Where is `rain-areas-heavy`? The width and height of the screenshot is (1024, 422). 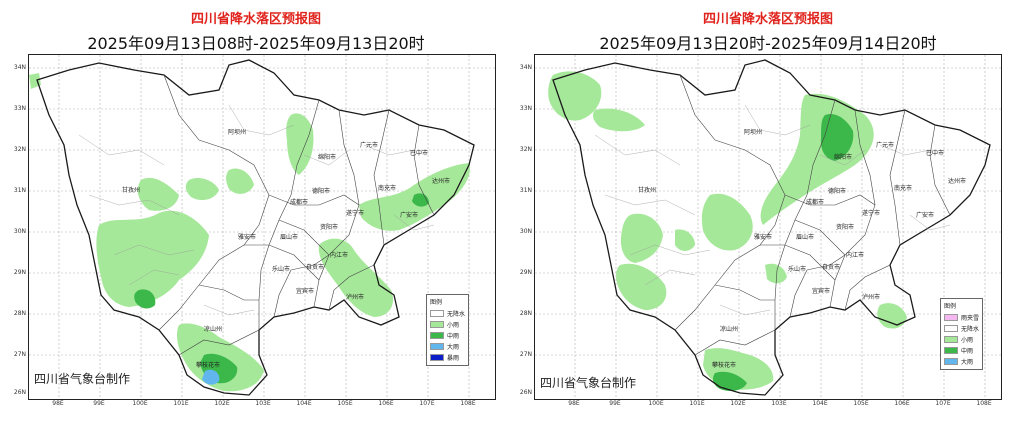 rain-areas-heavy is located at coordinates (211, 377).